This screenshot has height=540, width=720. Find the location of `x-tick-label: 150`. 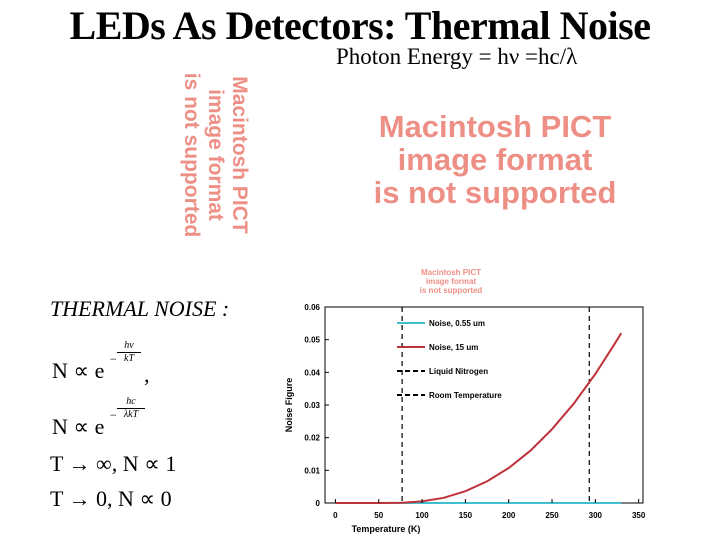

x-tick-label: 150 is located at coordinates (466, 515).